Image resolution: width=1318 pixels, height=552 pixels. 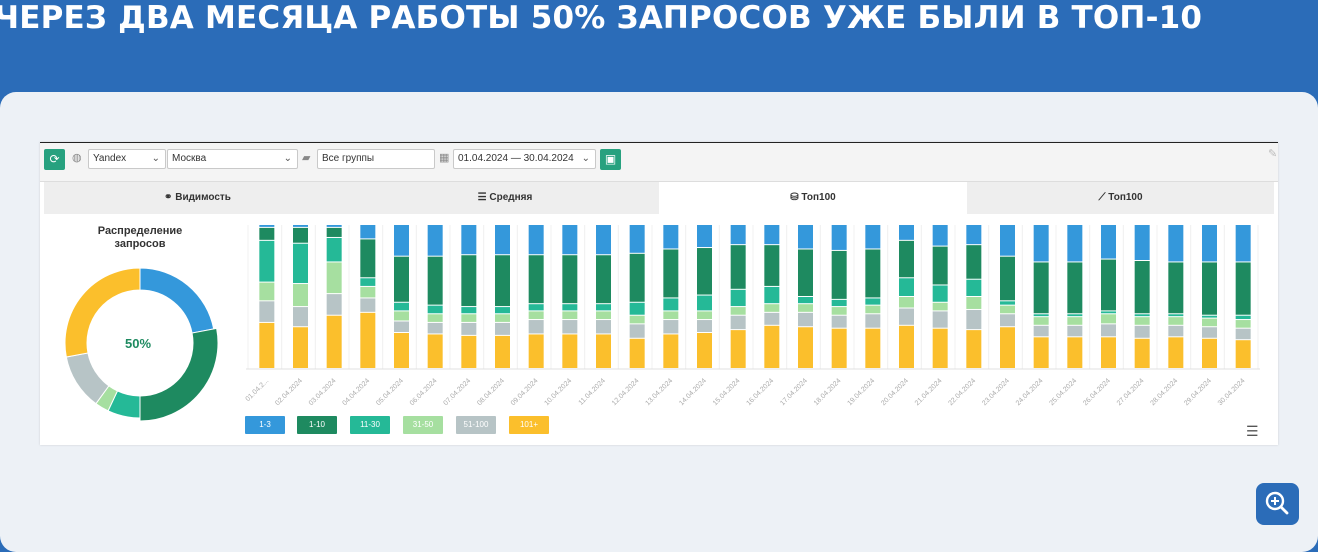 What do you see at coordinates (265, 425) in the screenshot?
I see `legend-item-1-3: 1-3` at bounding box center [265, 425].